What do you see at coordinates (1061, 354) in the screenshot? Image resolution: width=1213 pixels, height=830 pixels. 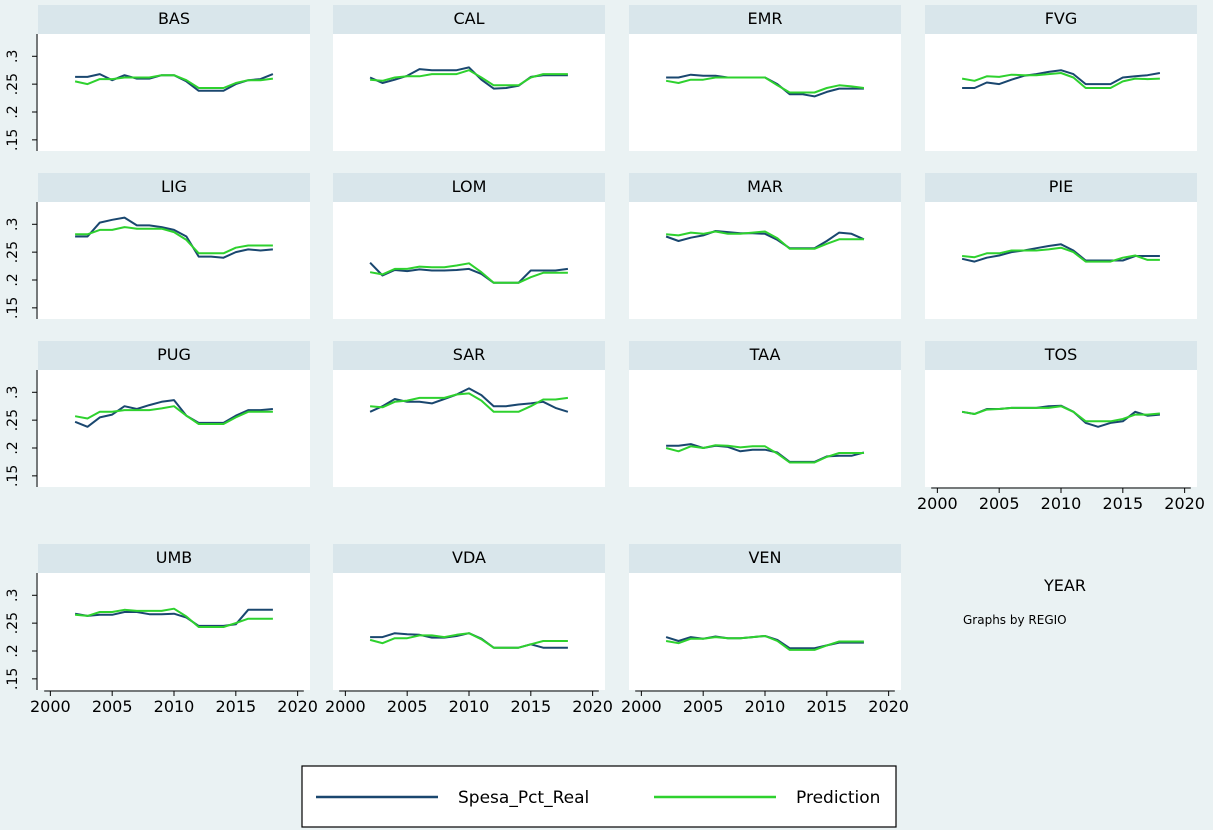 I see `panel-title: TOS` at bounding box center [1061, 354].